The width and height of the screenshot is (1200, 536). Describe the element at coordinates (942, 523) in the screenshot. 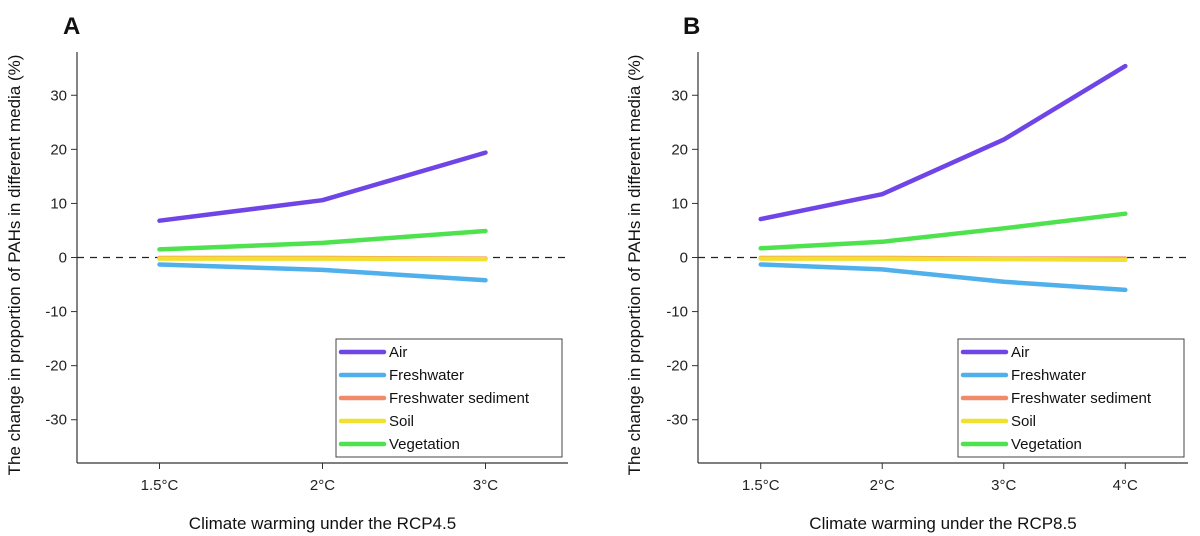

I see `x-axis-label: Climate warming under the RCP8.5` at that location.